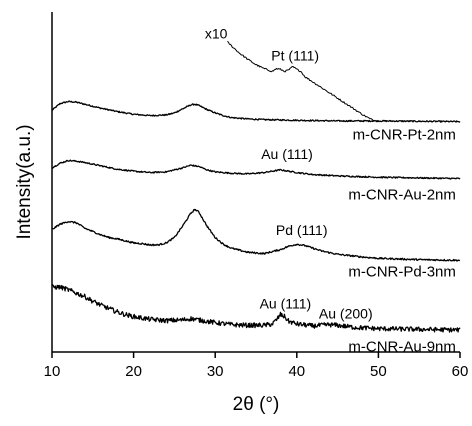 This screenshot has height=426, width=472. I want to click on x-tick-label-50: 50, so click(378, 371).